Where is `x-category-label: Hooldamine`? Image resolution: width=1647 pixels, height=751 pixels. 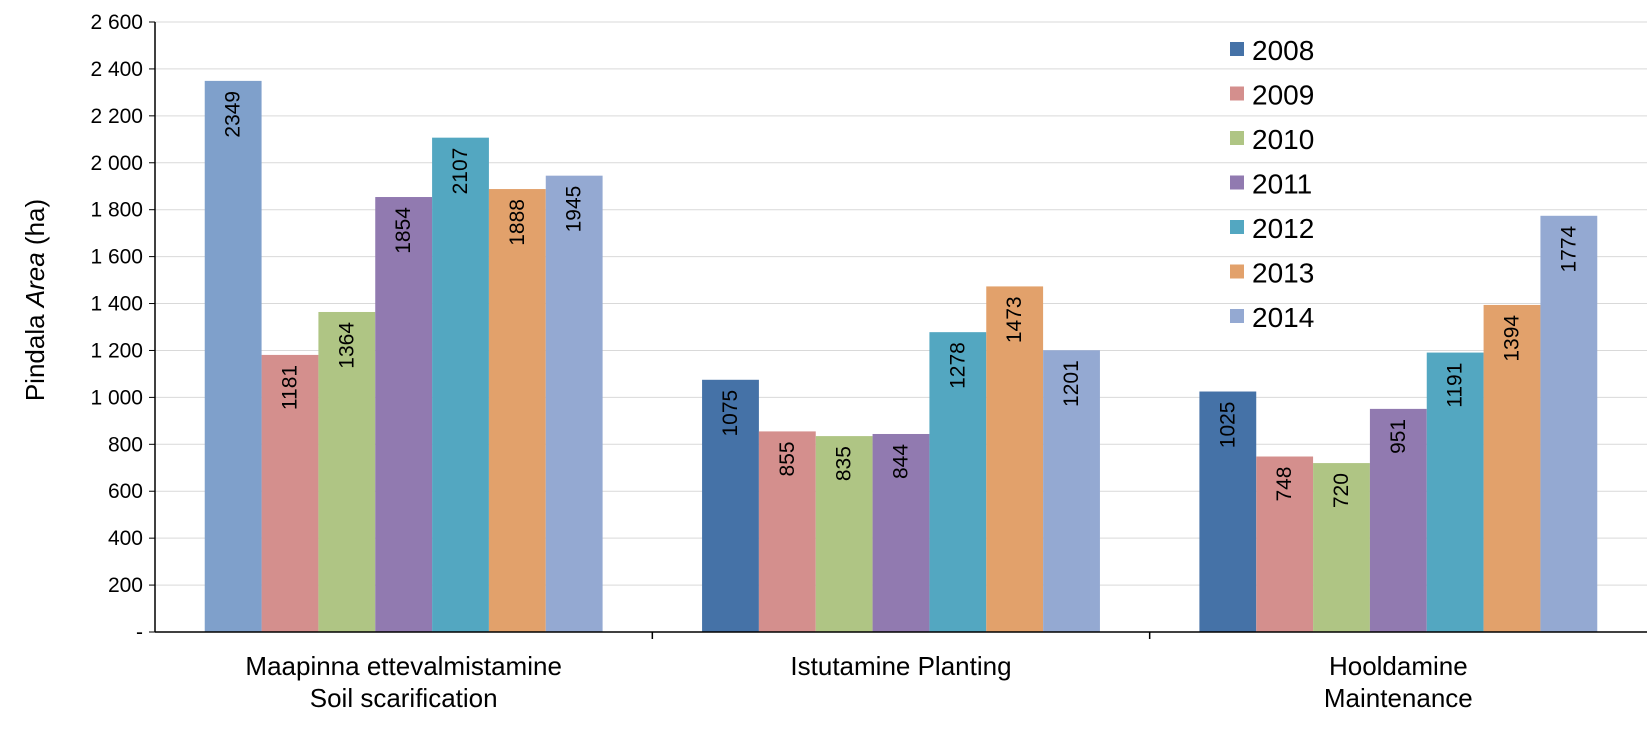
x-category-label: Hooldamine is located at coordinates (1398, 666).